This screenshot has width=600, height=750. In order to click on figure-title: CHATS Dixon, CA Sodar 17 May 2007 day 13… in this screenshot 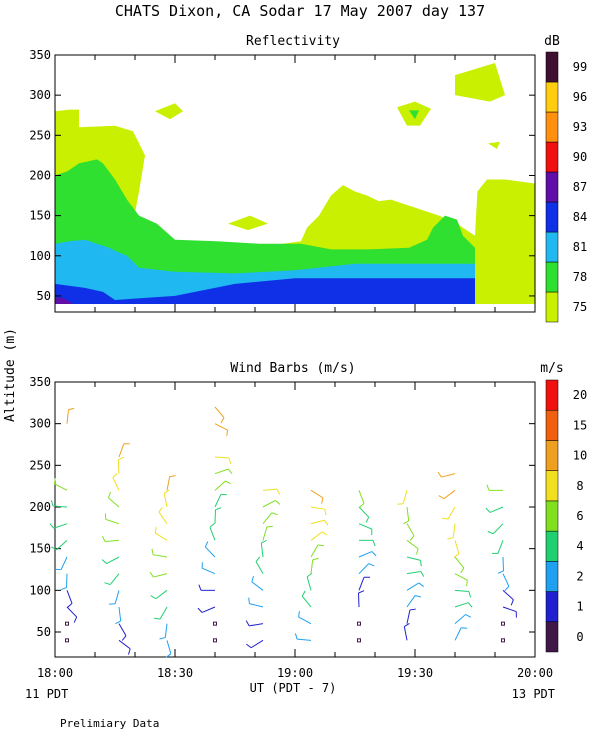, I will do `click(300, 11)`.